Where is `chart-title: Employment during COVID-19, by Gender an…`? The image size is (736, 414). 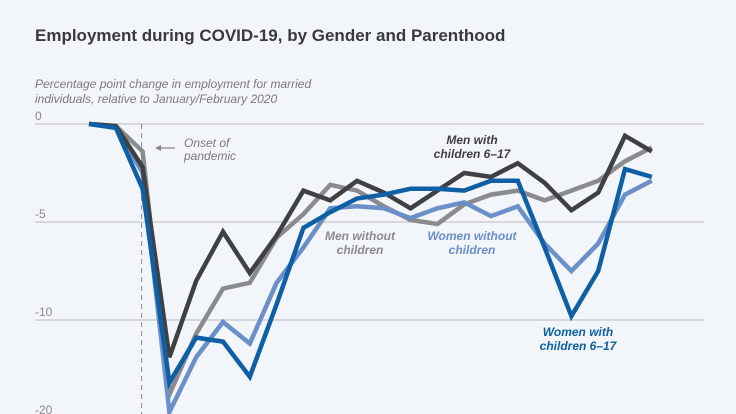 chart-title: Employment during COVID-19, by Gender an… is located at coordinates (270, 35).